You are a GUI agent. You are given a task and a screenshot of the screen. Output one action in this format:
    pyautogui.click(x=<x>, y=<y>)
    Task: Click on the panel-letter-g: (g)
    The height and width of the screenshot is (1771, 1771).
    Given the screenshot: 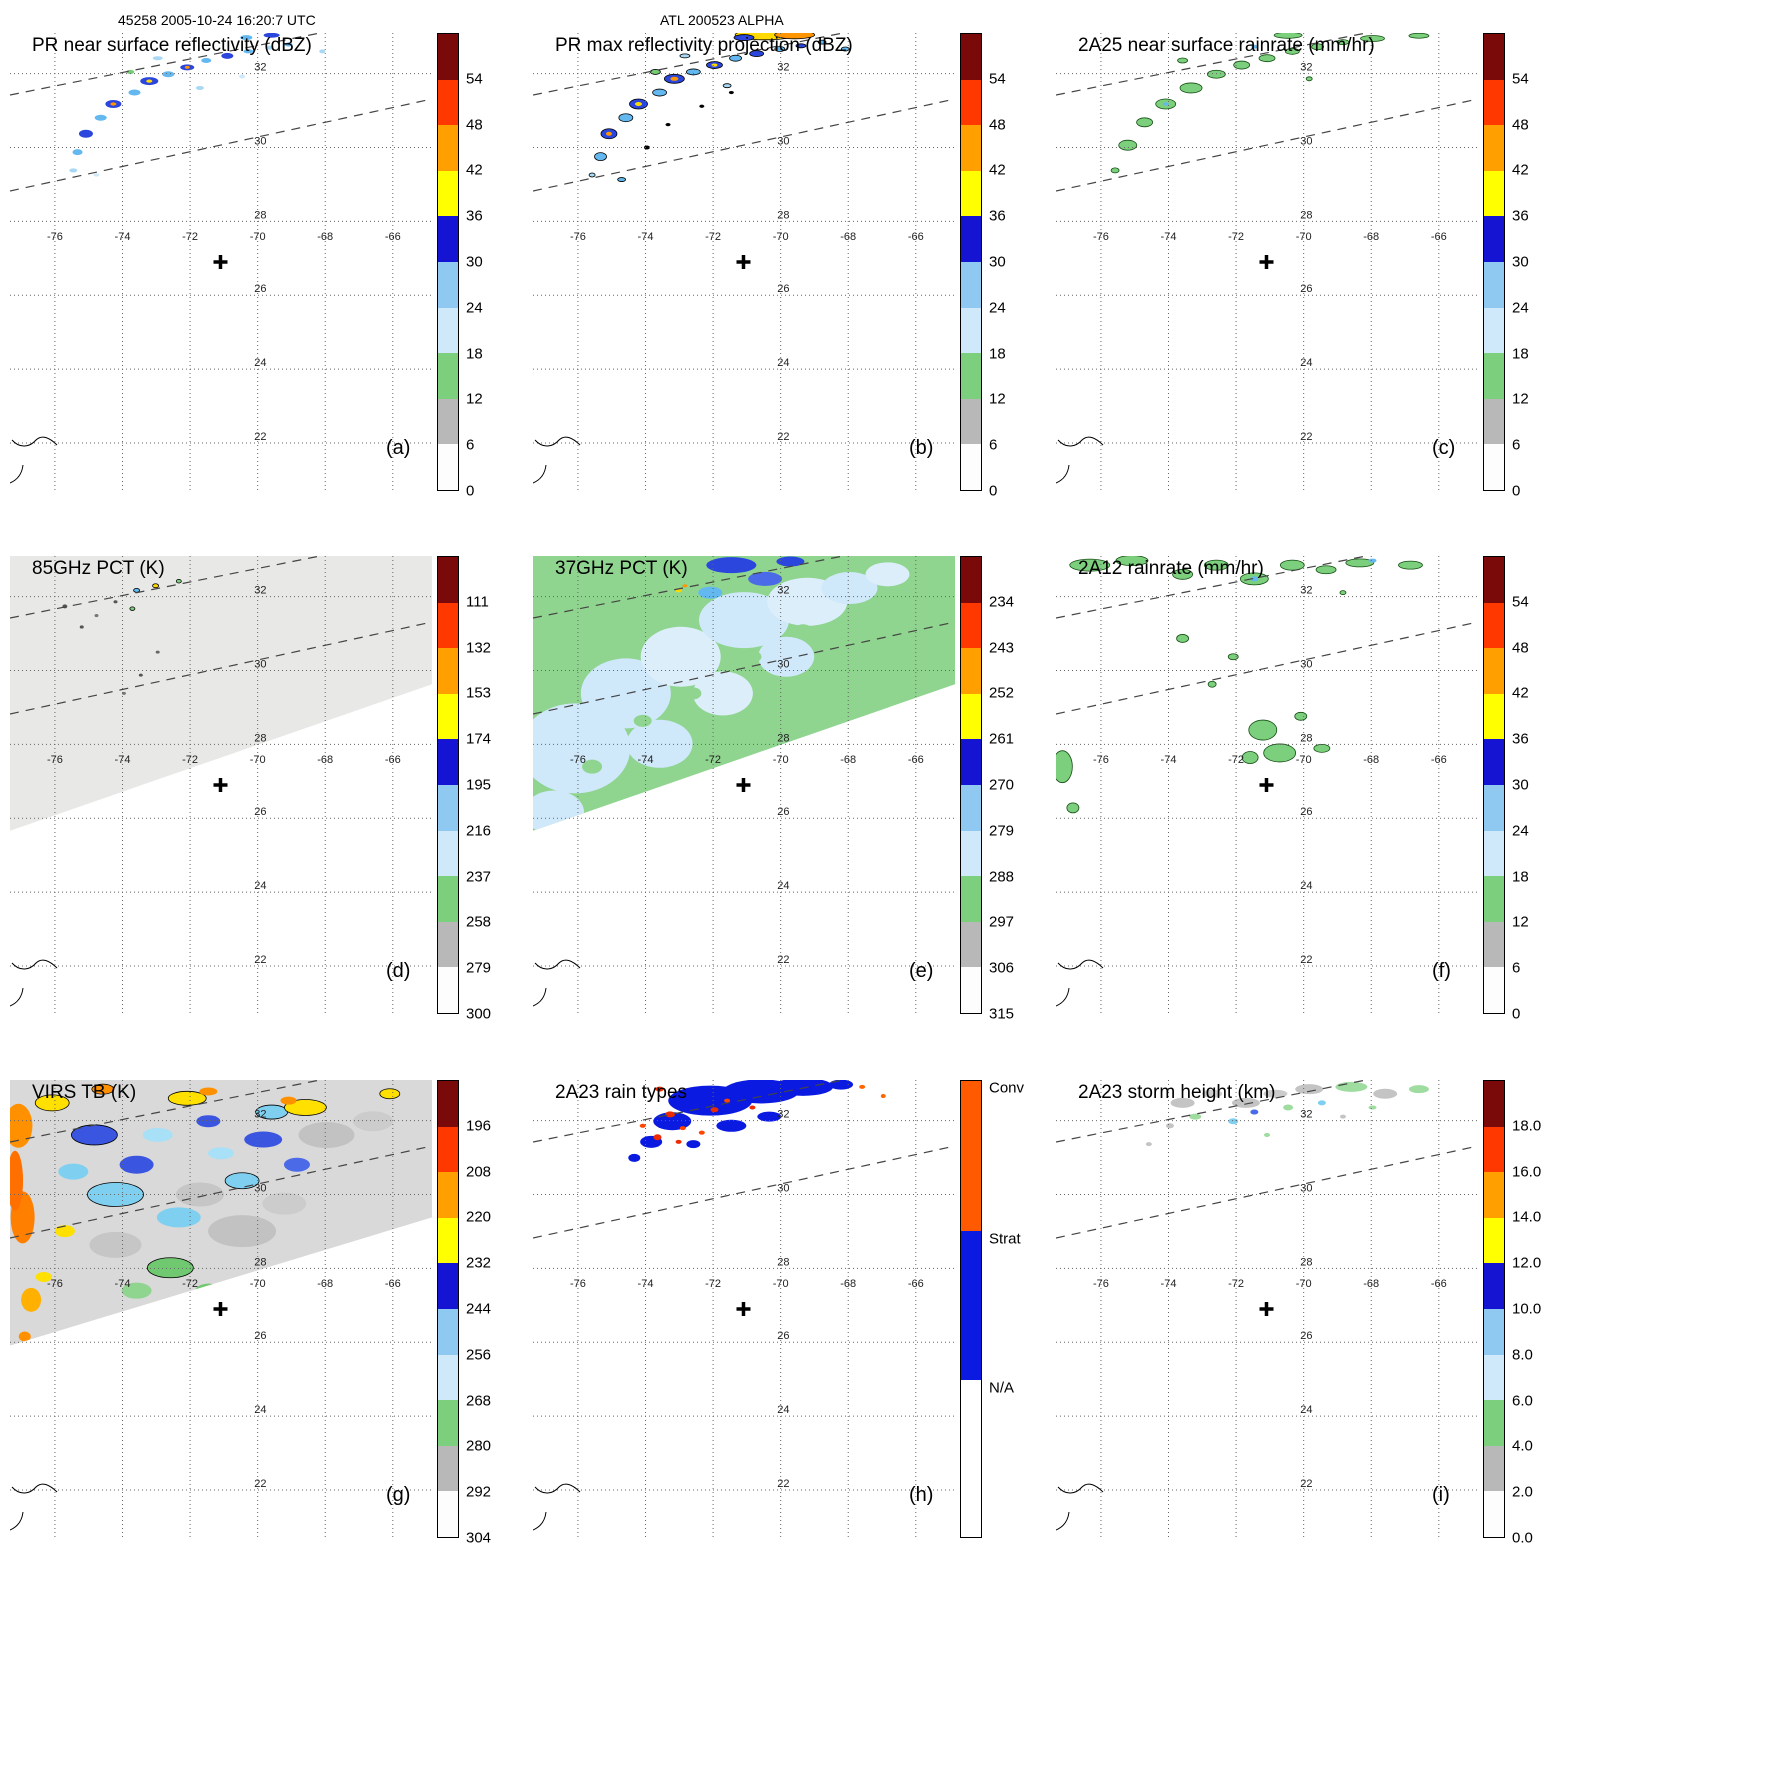 What is the action you would take?
    pyautogui.click(x=398, y=1495)
    